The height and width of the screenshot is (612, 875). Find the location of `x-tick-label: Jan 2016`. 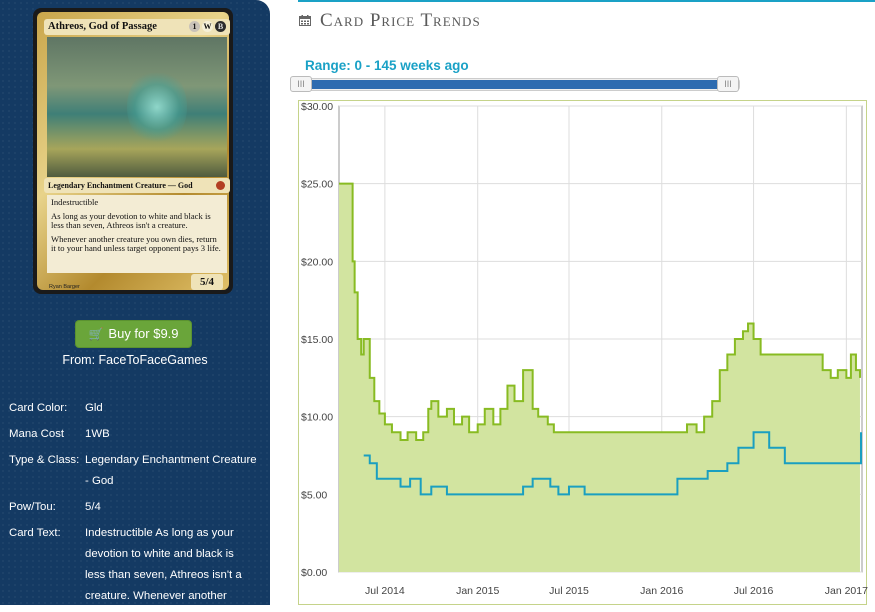

x-tick-label: Jan 2016 is located at coordinates (661, 591).